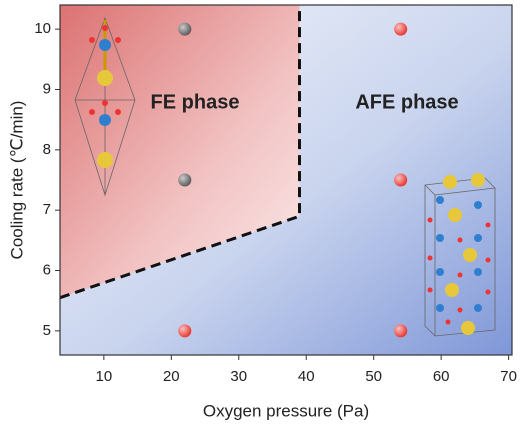 The image size is (520, 432). I want to click on x-tick-label: 30, so click(238, 376).